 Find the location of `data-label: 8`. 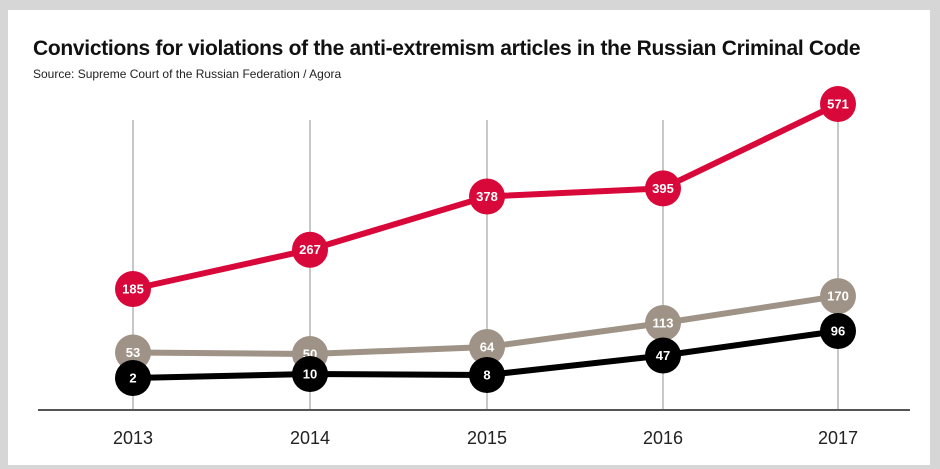

data-label: 8 is located at coordinates (486, 375).